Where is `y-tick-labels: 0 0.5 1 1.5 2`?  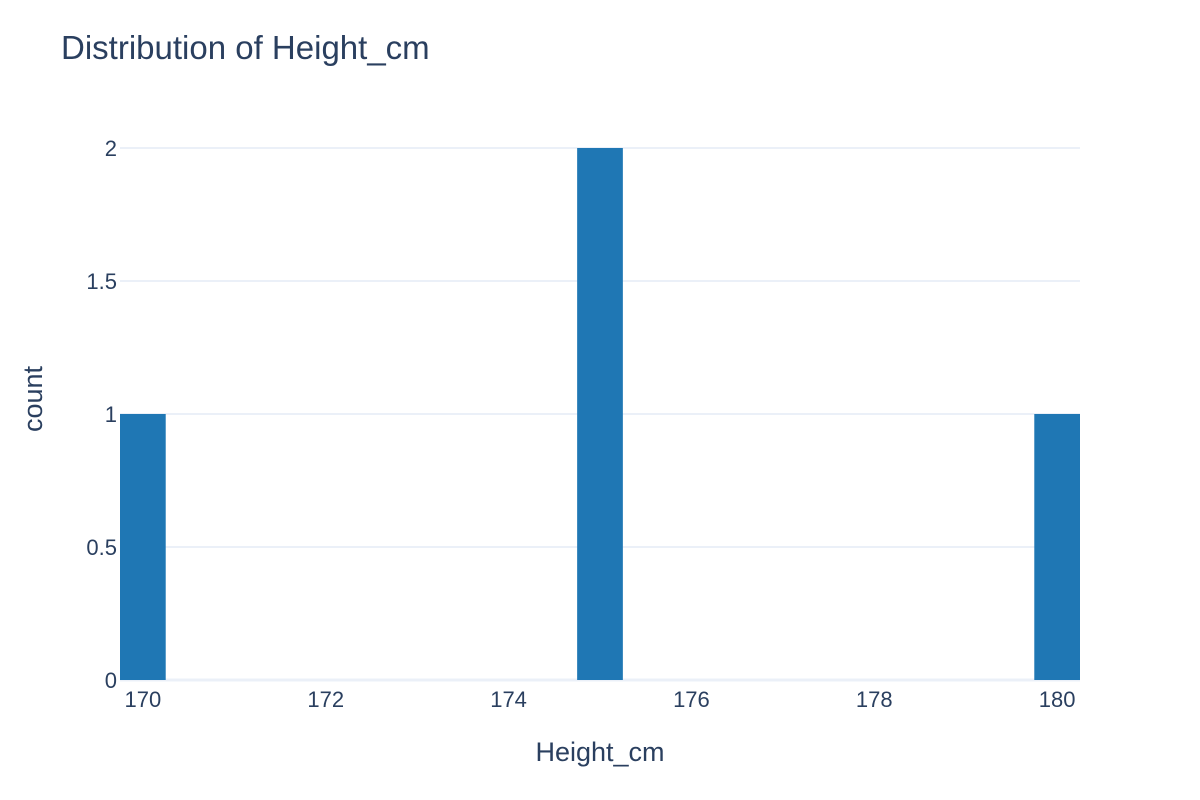
y-tick-labels: 0 0.5 1 1.5 2 is located at coordinates (101, 414).